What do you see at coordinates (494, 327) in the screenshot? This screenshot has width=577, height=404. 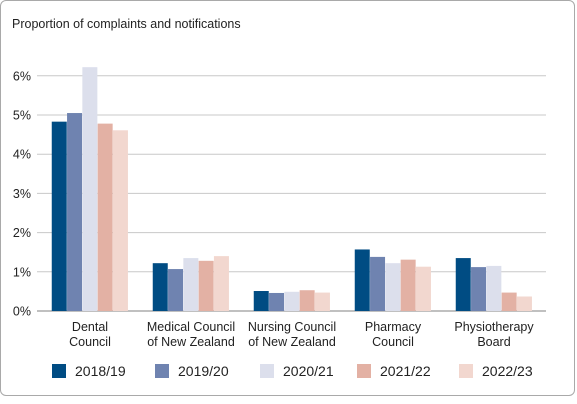 I see `category-label: Physiotherapy` at bounding box center [494, 327].